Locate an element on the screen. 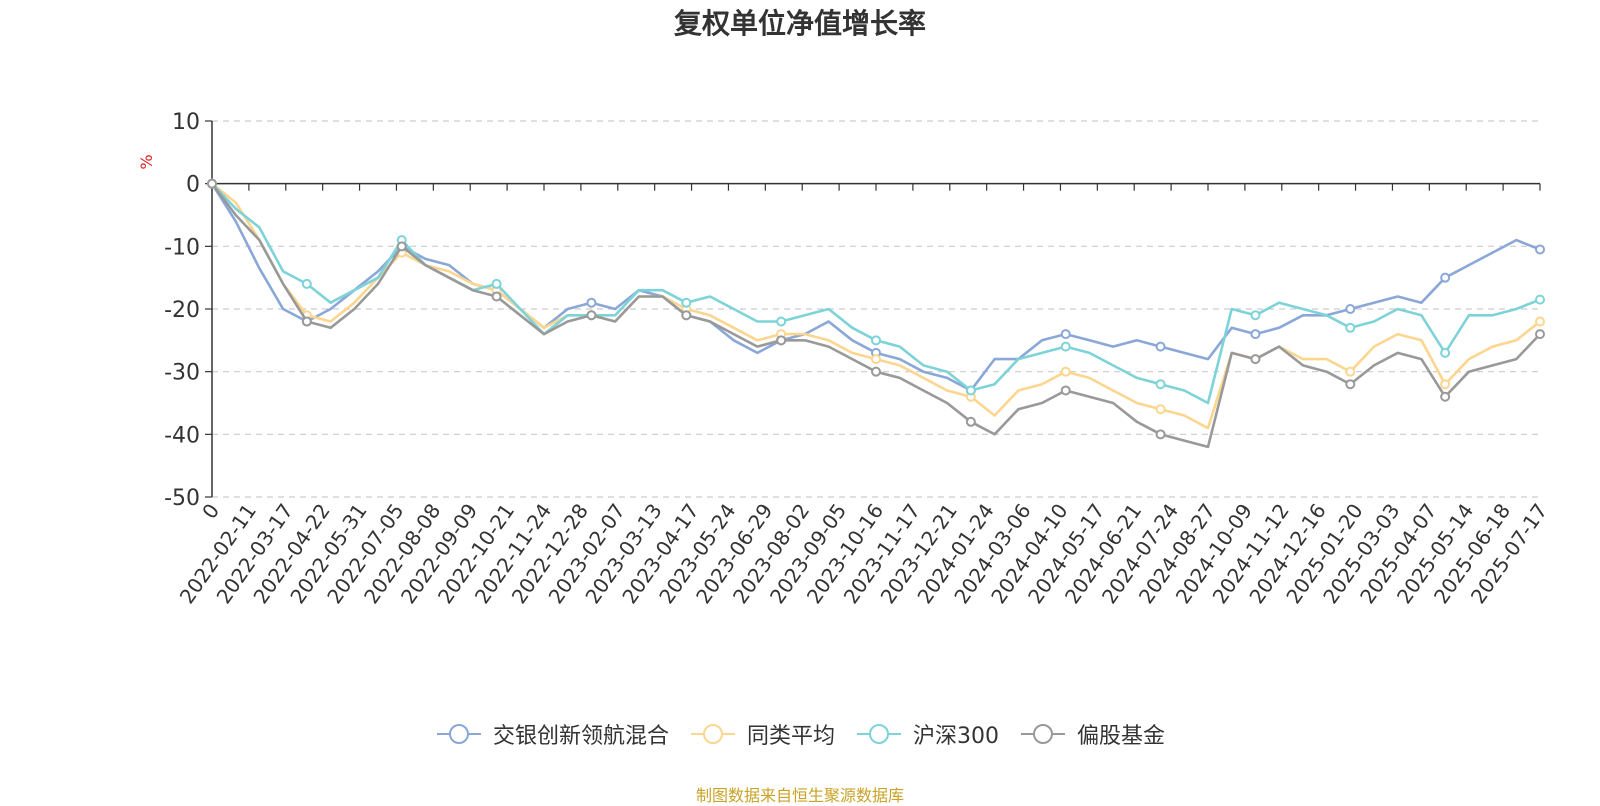 The image size is (1600, 806). y-tick-label: 0 is located at coordinates (193, 185).